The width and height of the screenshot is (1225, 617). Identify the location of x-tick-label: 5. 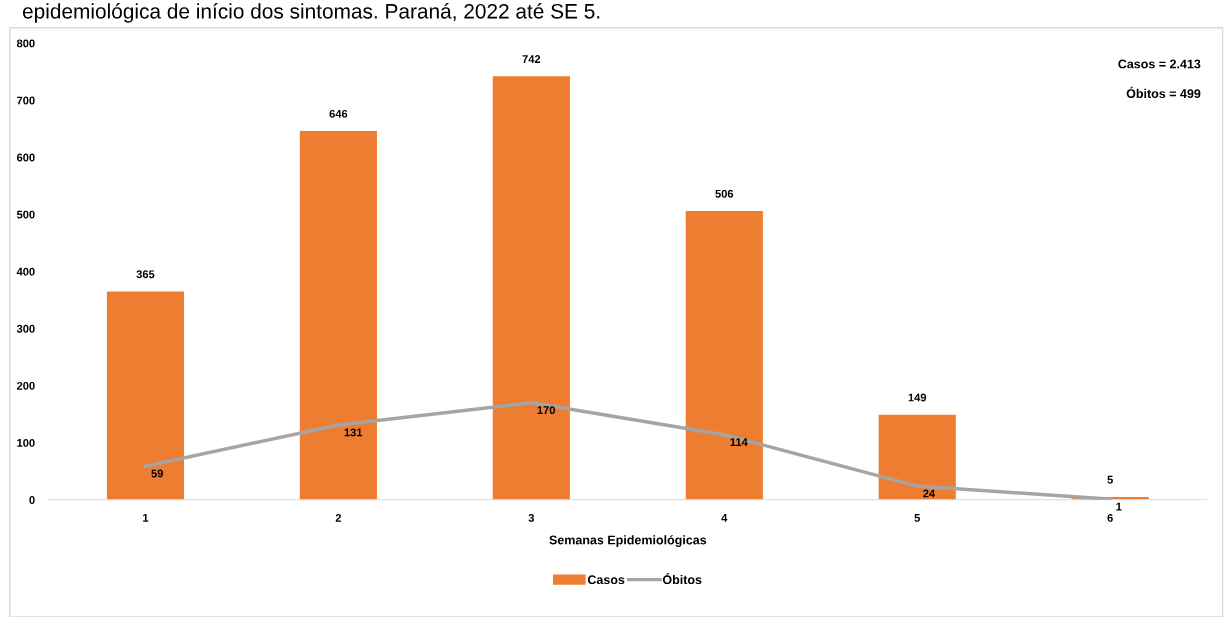
(917, 518).